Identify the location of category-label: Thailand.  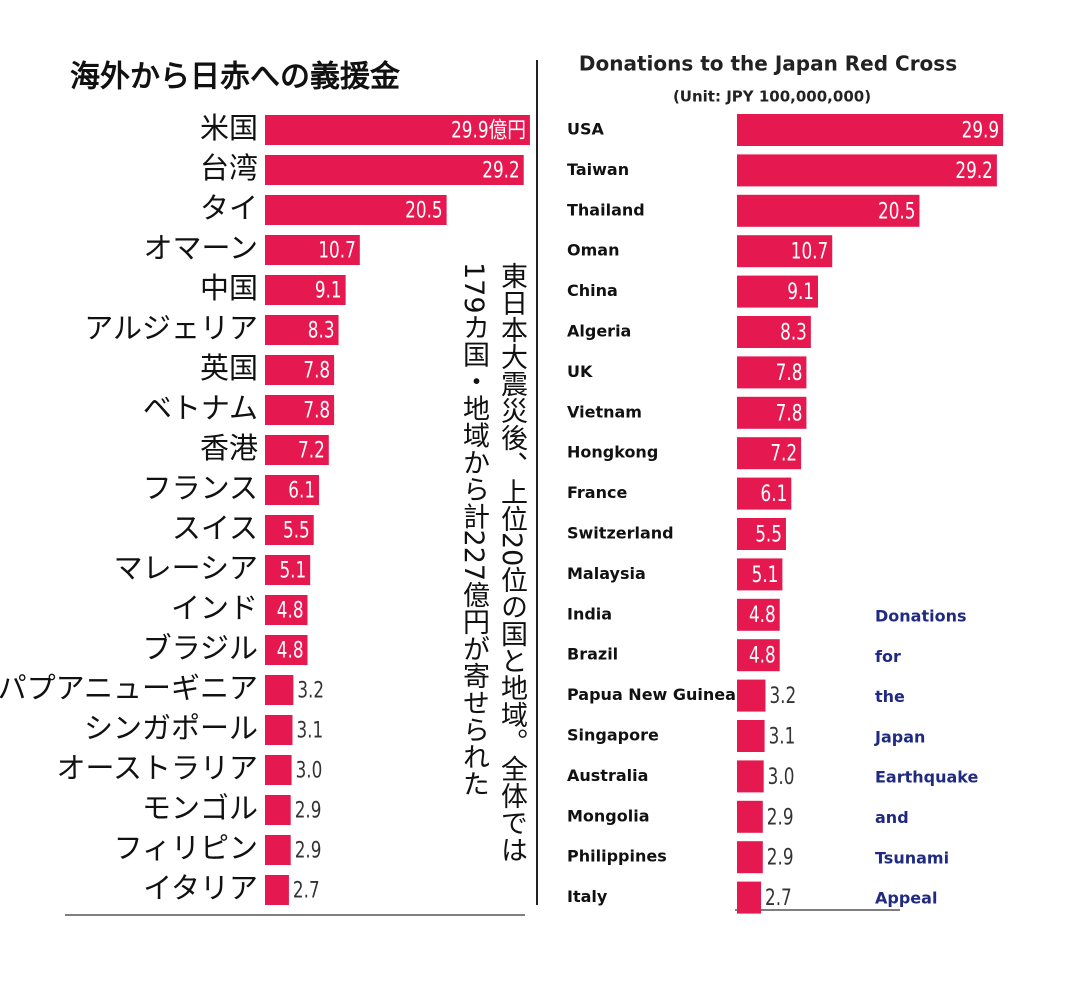
(606, 209).